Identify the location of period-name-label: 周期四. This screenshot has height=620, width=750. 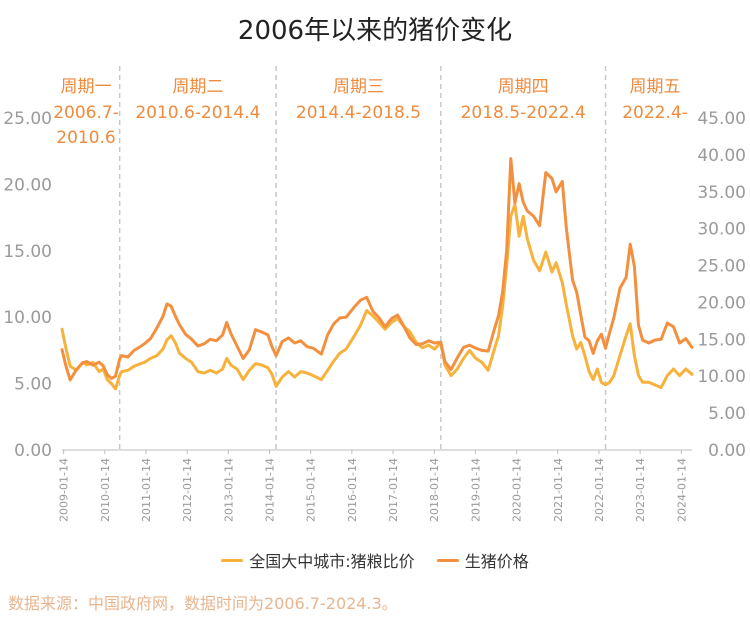
(523, 87).